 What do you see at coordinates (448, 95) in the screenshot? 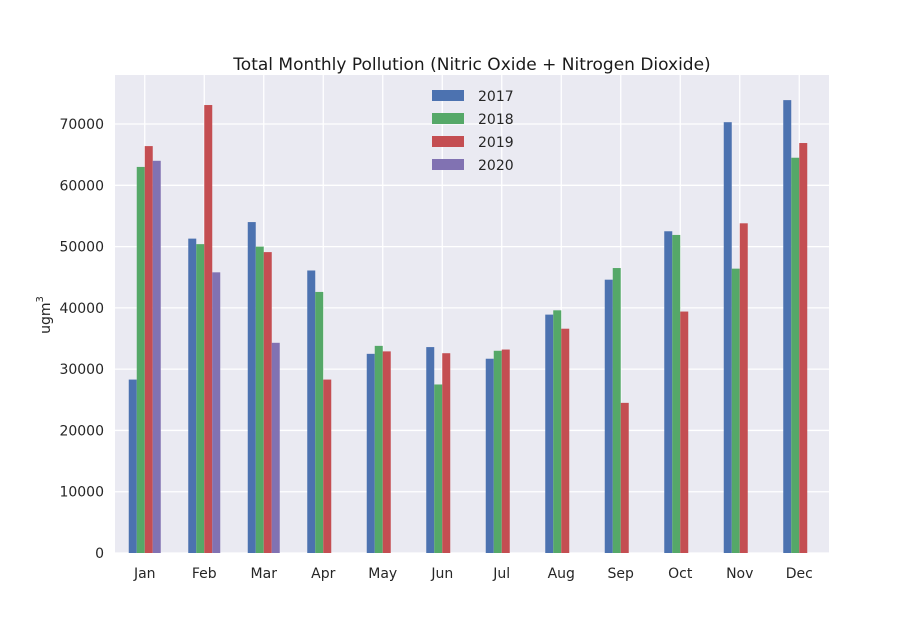
I see `legend-swatch-2017` at bounding box center [448, 95].